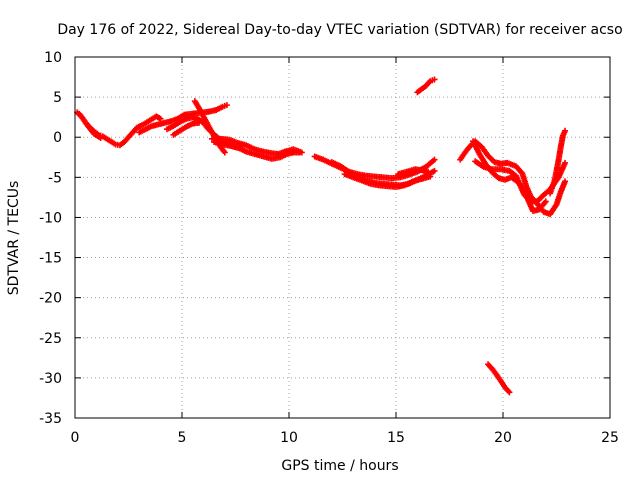 This screenshot has height=480, width=640. Describe the element at coordinates (75, 438) in the screenshot. I see `x-tick-label: 0` at that location.